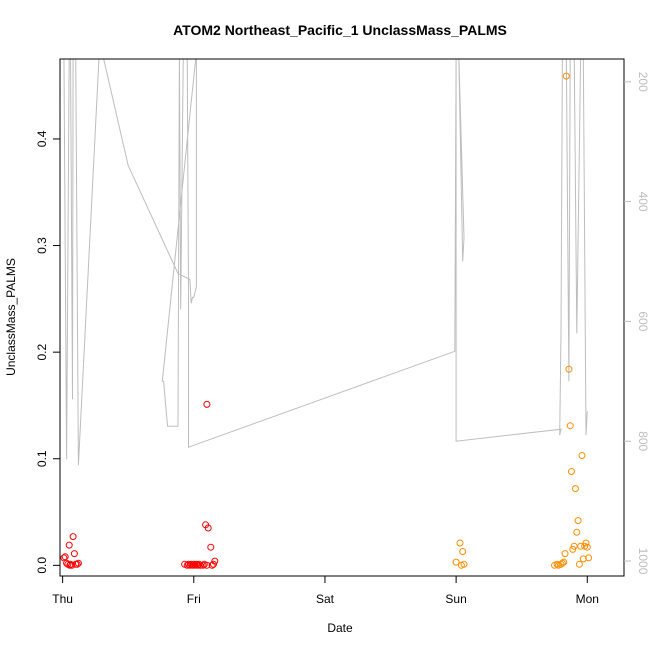  What do you see at coordinates (643, 202) in the screenshot?
I see `y2-tick-label: 400` at bounding box center [643, 202].